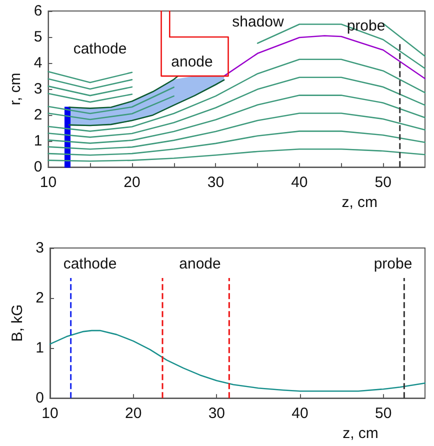 The image size is (434, 446). Describe the element at coordinates (15, 89) in the screenshot. I see `y-axis-title: r, cm` at that location.